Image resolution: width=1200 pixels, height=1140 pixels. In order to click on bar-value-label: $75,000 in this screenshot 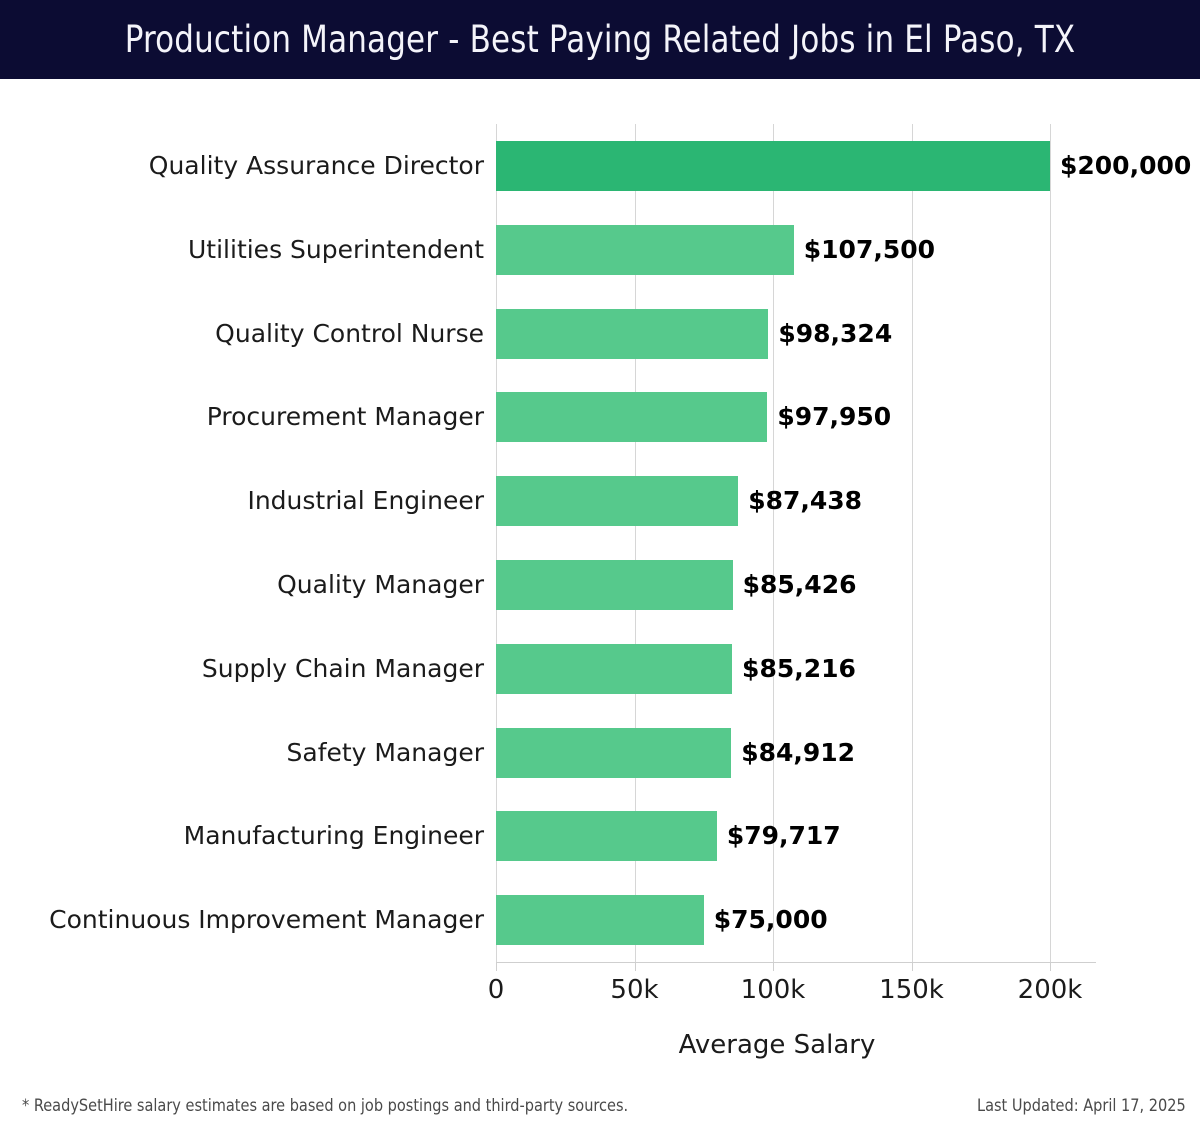, I will do `click(770, 920)`.